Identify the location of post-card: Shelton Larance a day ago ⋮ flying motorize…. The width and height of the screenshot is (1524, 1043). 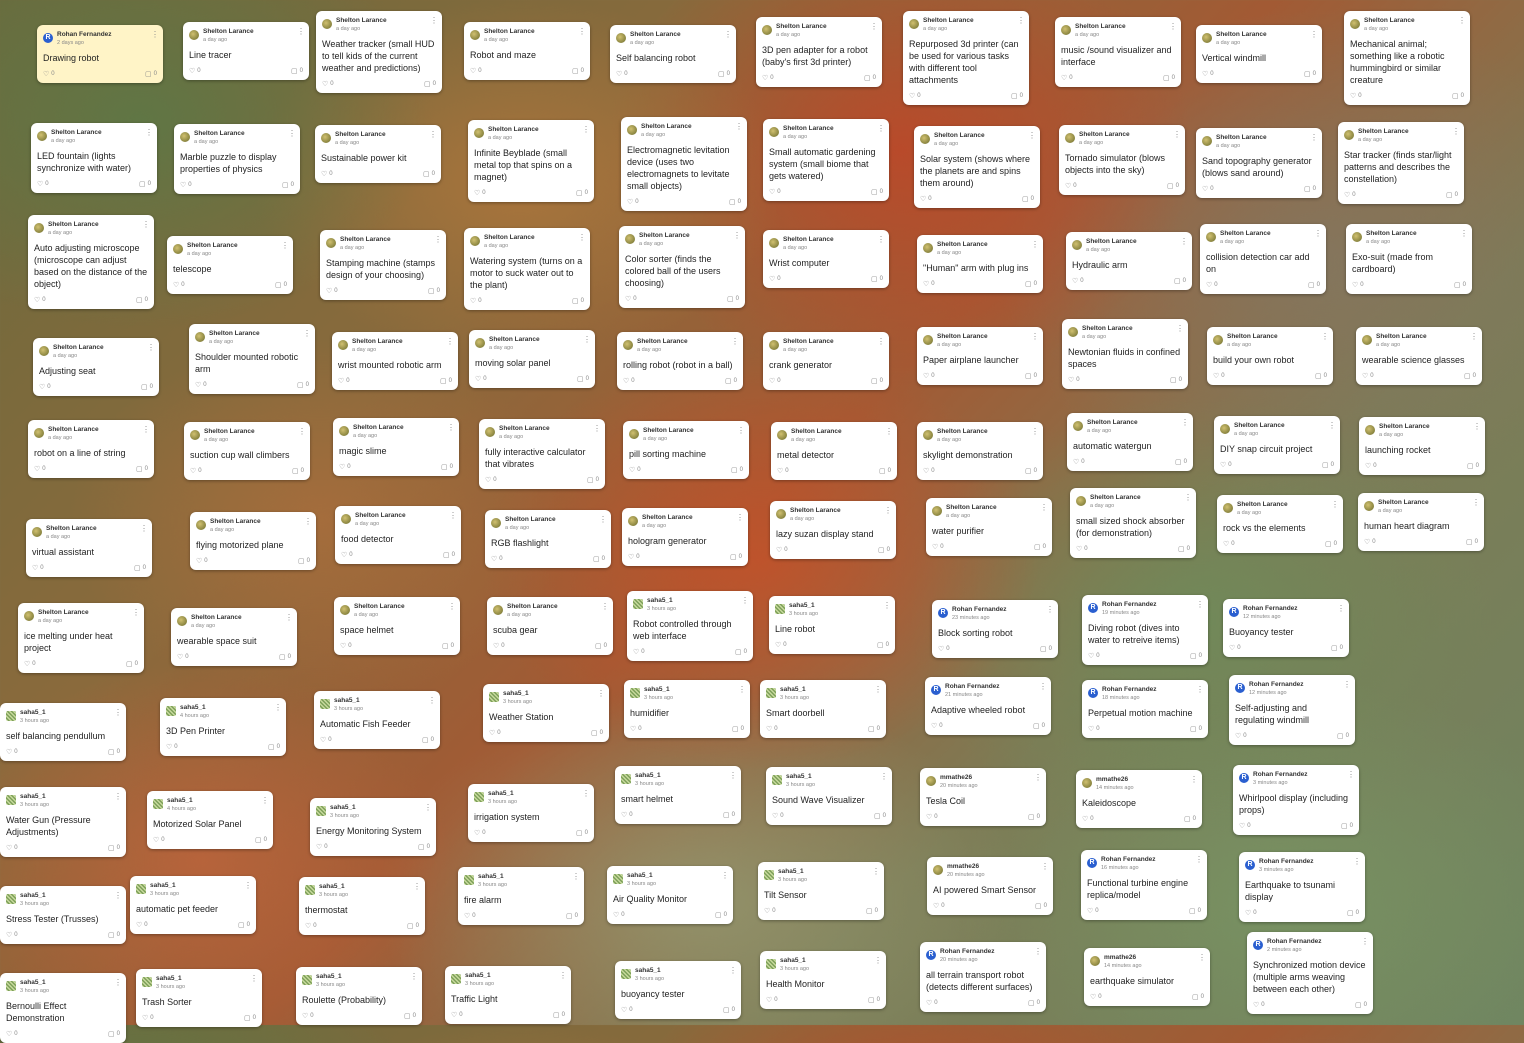
(253, 541).